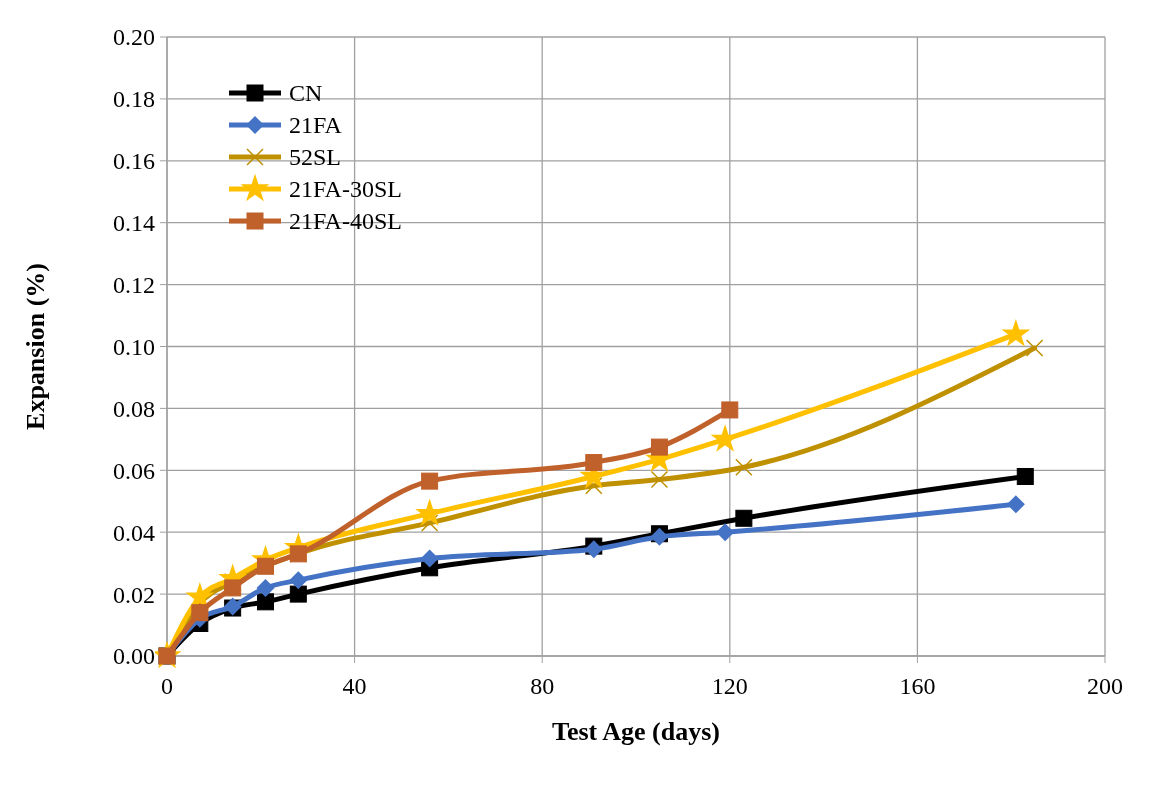 The height and width of the screenshot is (787, 1153). I want to click on y-tick-label: 0.06, so click(134, 470).